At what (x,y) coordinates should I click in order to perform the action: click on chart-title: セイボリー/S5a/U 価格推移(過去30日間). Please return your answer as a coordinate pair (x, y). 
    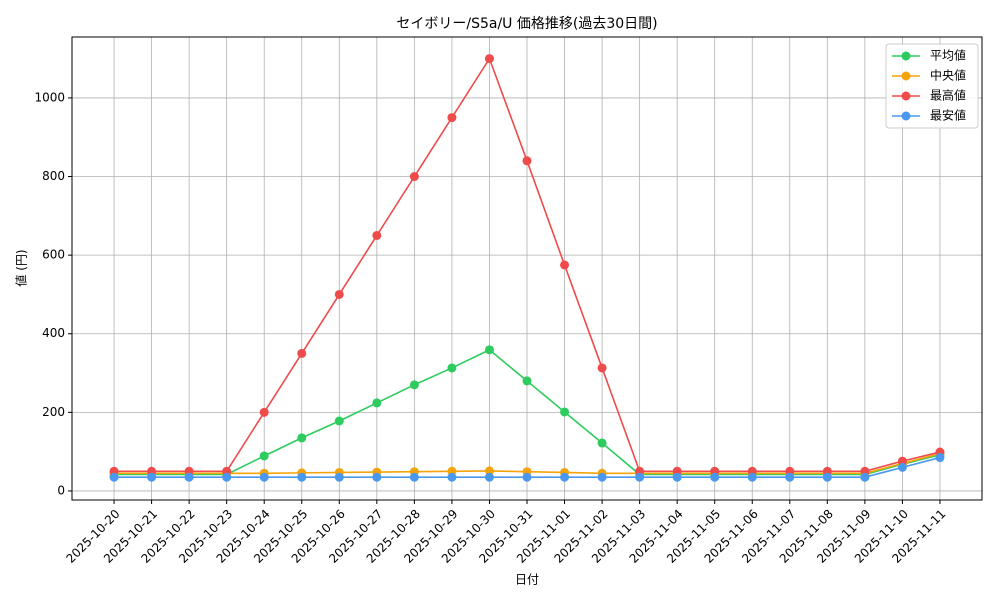
    Looking at the image, I should click on (526, 24).